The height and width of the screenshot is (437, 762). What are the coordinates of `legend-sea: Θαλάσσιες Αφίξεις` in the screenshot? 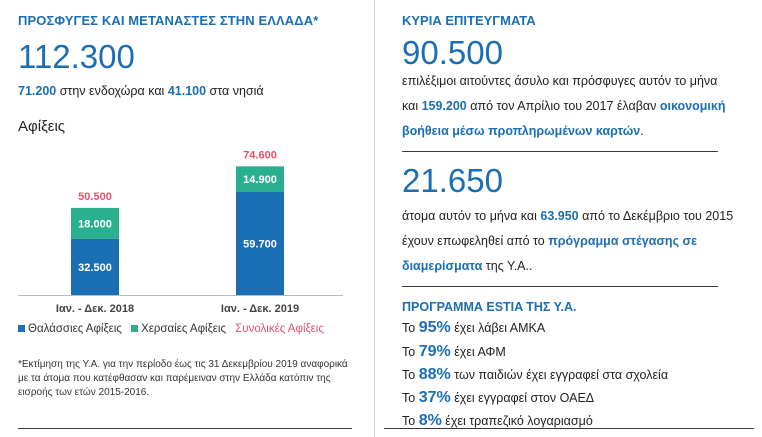 It's located at (70, 329).